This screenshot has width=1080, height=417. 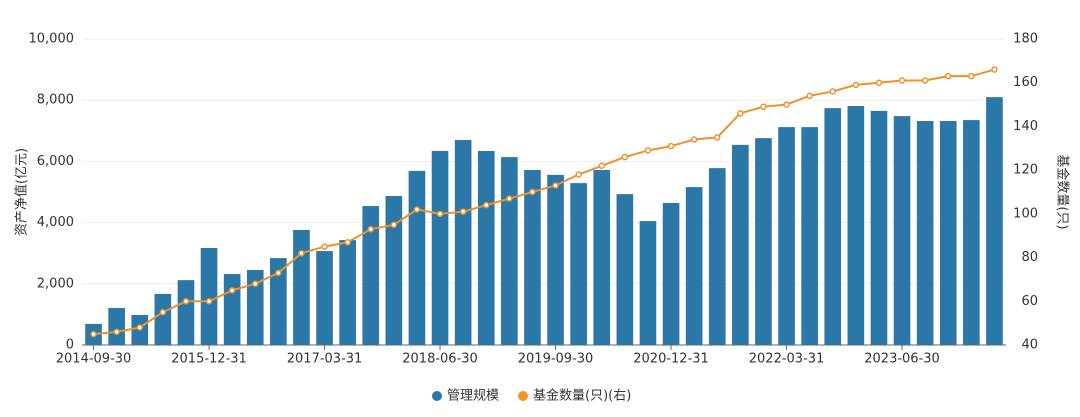 What do you see at coordinates (582, 396) in the screenshot?
I see `legend-label: 基金数量(只)(右)` at bounding box center [582, 396].